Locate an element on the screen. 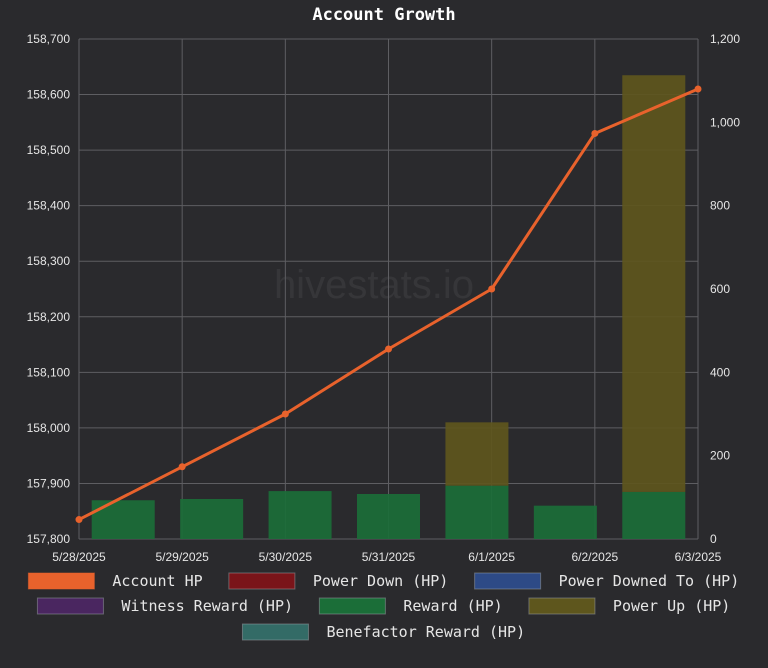 The width and height of the screenshot is (768, 668). legend-label-benefactor-reward-hp: Benefactor Reward (HP) is located at coordinates (425, 632).